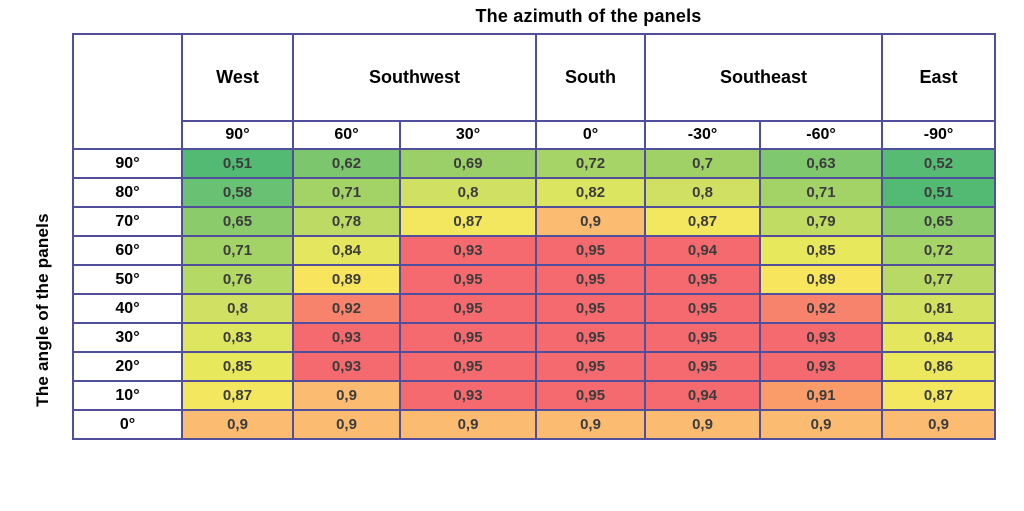 The height and width of the screenshot is (511, 1024). Describe the element at coordinates (938, 135) in the screenshot. I see `azimuth-header: -90°` at that location.